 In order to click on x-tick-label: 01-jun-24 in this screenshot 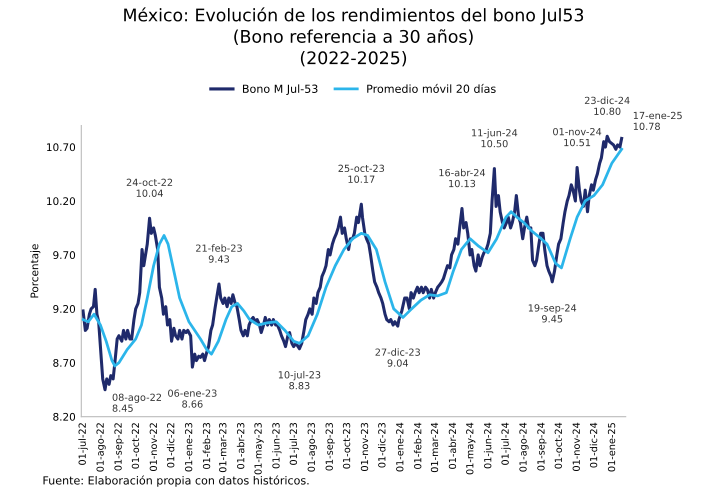, I will do `click(489, 445)`.